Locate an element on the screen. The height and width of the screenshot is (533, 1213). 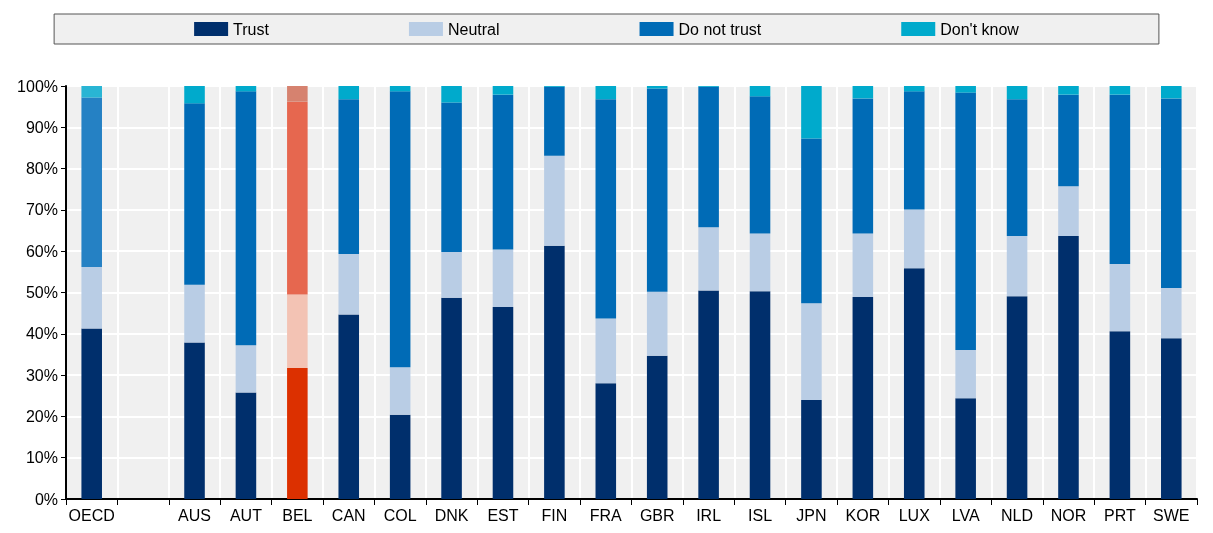
legend-label: Neutral is located at coordinates (473, 29).